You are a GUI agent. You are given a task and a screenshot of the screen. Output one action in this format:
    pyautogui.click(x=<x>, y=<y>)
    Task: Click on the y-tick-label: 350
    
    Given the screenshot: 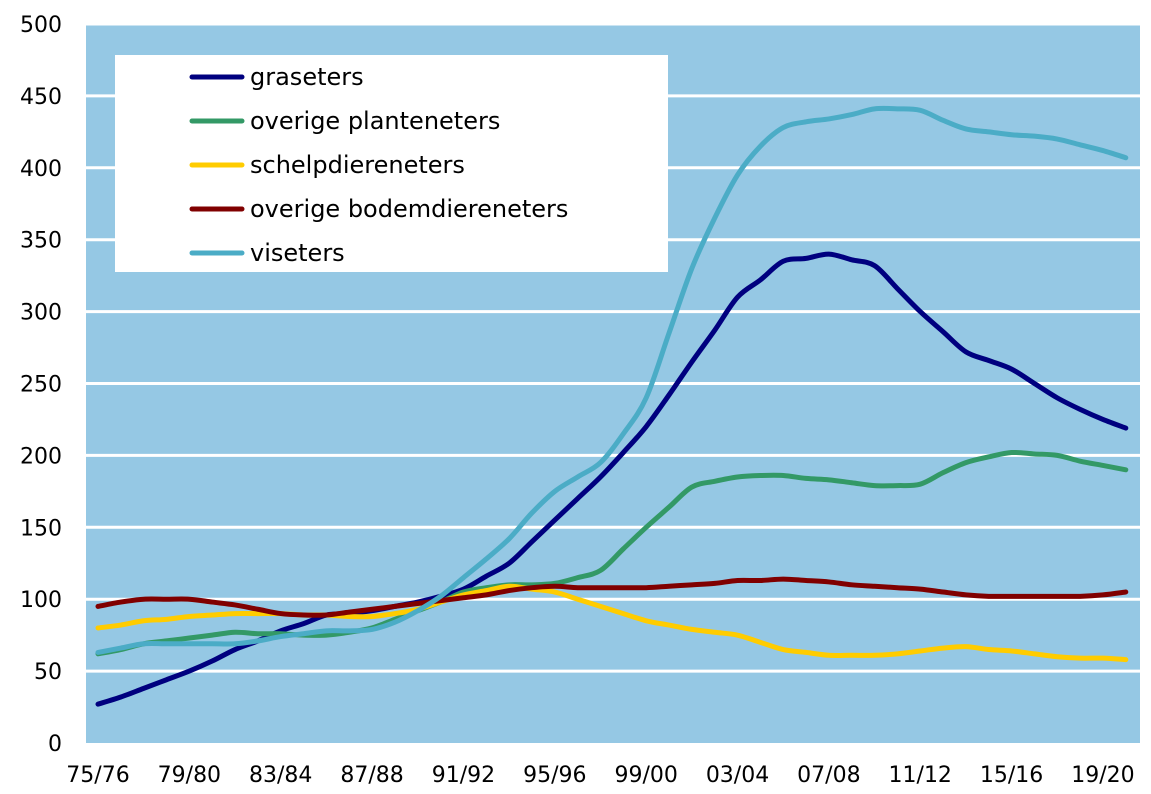 What is the action you would take?
    pyautogui.click(x=41, y=241)
    